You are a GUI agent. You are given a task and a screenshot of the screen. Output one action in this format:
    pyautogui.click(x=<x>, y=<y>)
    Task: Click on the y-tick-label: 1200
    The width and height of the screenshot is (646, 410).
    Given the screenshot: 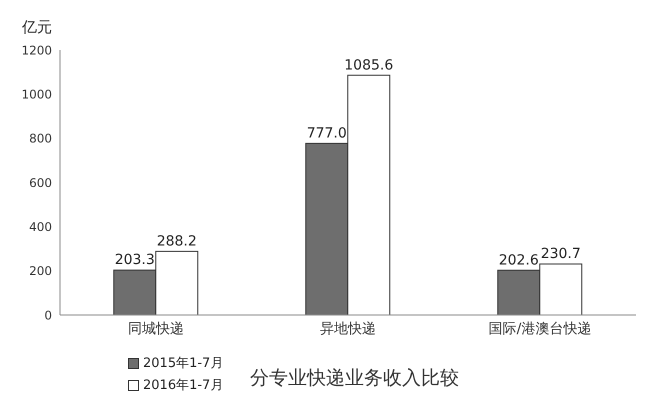 What is the action you would take?
    pyautogui.click(x=36, y=50)
    